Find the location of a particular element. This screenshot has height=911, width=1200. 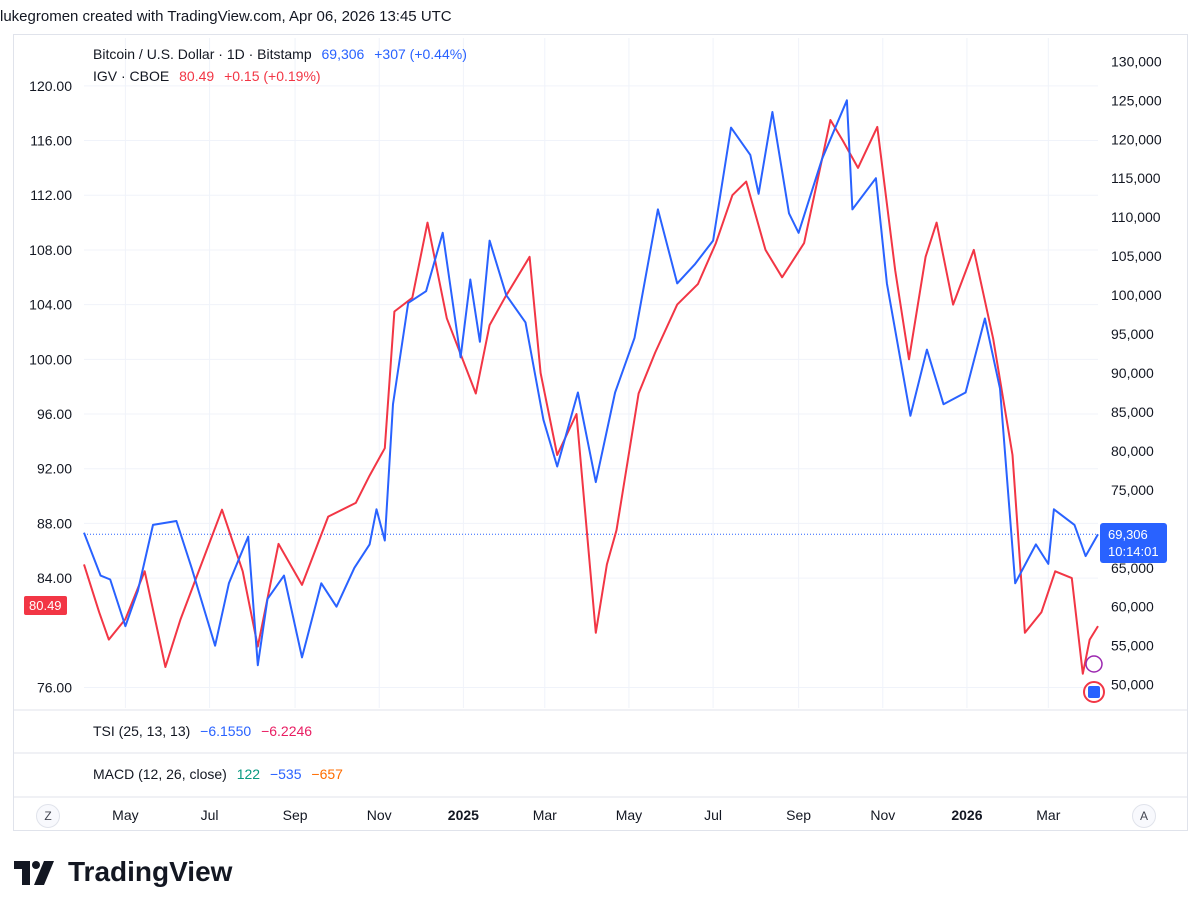

left-axis-tick-label: 76.00 is located at coordinates (54, 687).